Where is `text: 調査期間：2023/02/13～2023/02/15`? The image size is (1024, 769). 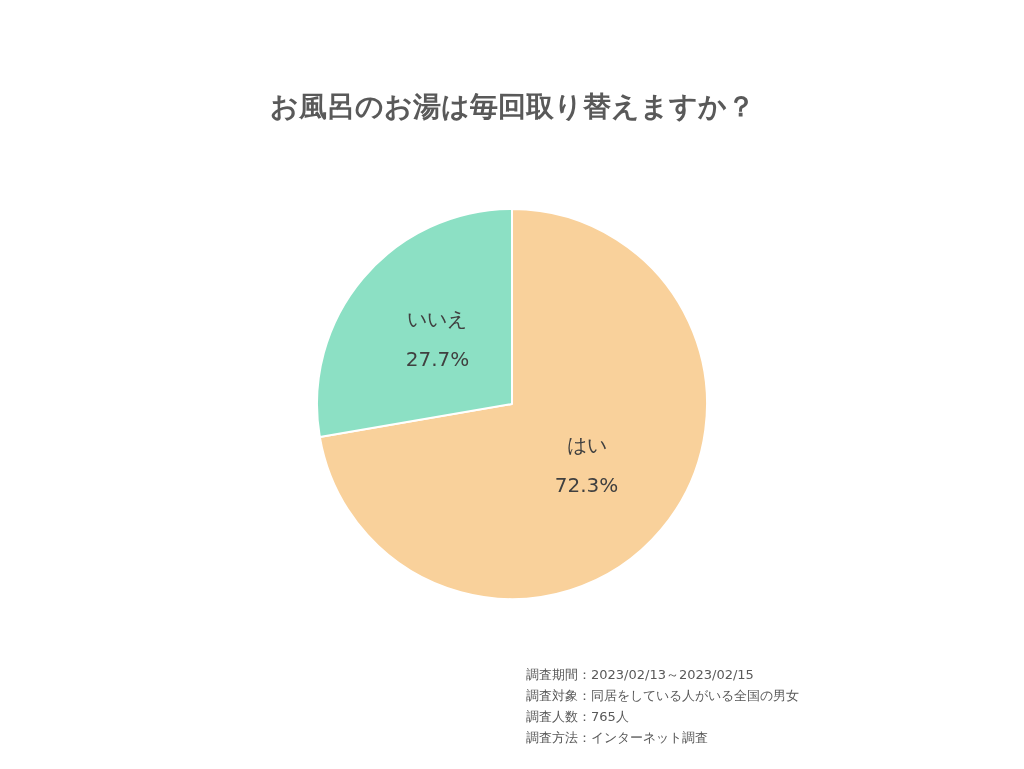
text: 調査期間：2023/02/13～2023/02/15 is located at coordinates (640, 675).